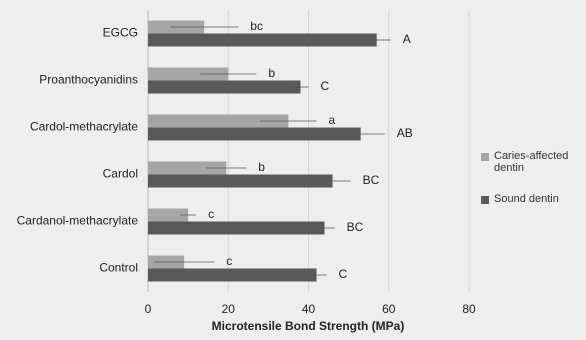 This screenshot has width=586, height=340. What do you see at coordinates (469, 309) in the screenshot?
I see `x-tick-label: 80` at bounding box center [469, 309].